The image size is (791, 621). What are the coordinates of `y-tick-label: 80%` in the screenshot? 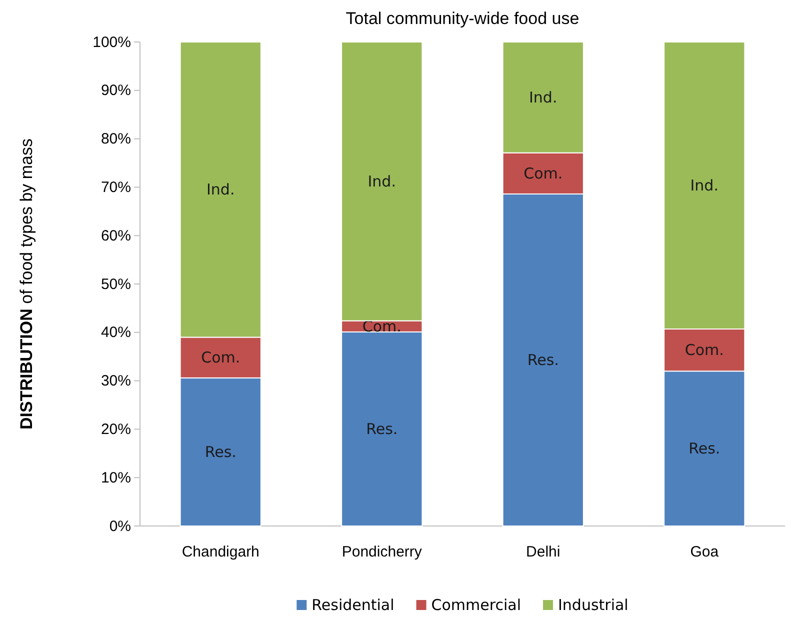 It's located at (115, 139).